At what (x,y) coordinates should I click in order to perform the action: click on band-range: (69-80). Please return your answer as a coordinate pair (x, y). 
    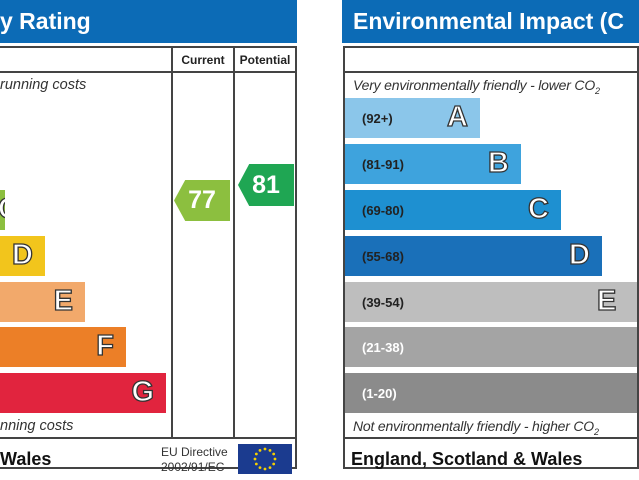
    Looking at the image, I should click on (383, 210).